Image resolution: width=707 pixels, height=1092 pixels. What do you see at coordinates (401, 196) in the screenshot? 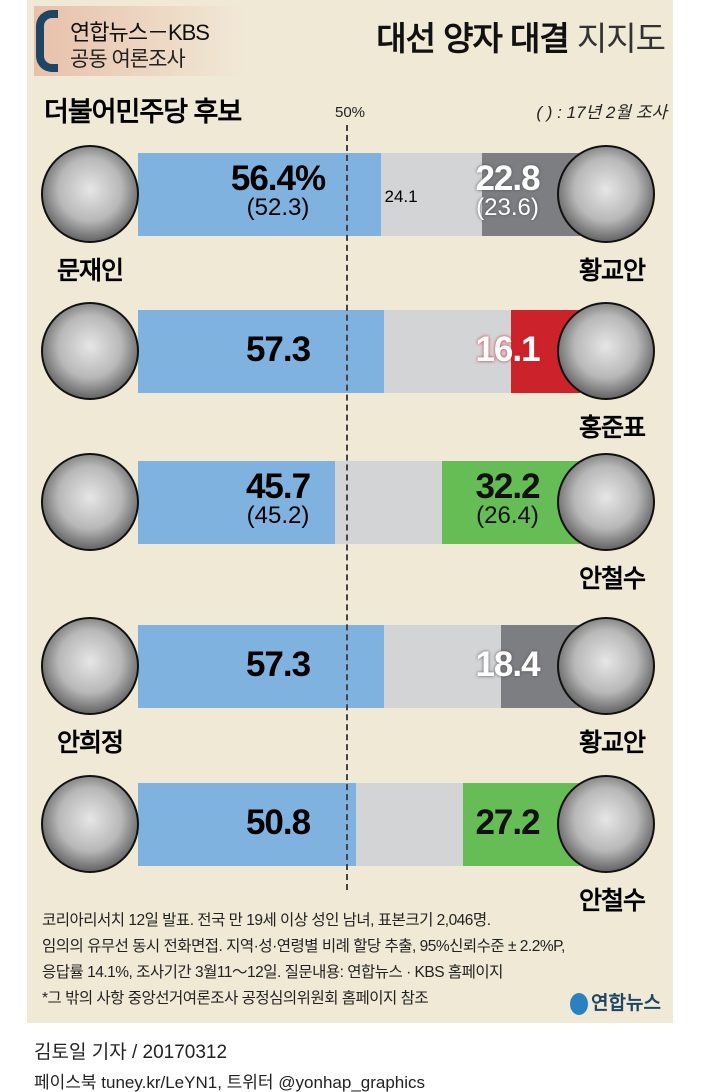
I see `undecided-value-label: 24.1` at bounding box center [401, 196].